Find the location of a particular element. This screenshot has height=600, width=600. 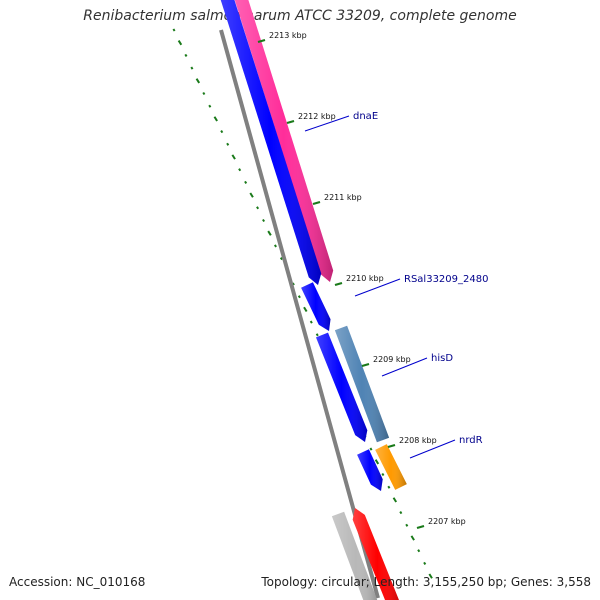

feature-shade-grey-bottom is located at coordinates (354, 555).